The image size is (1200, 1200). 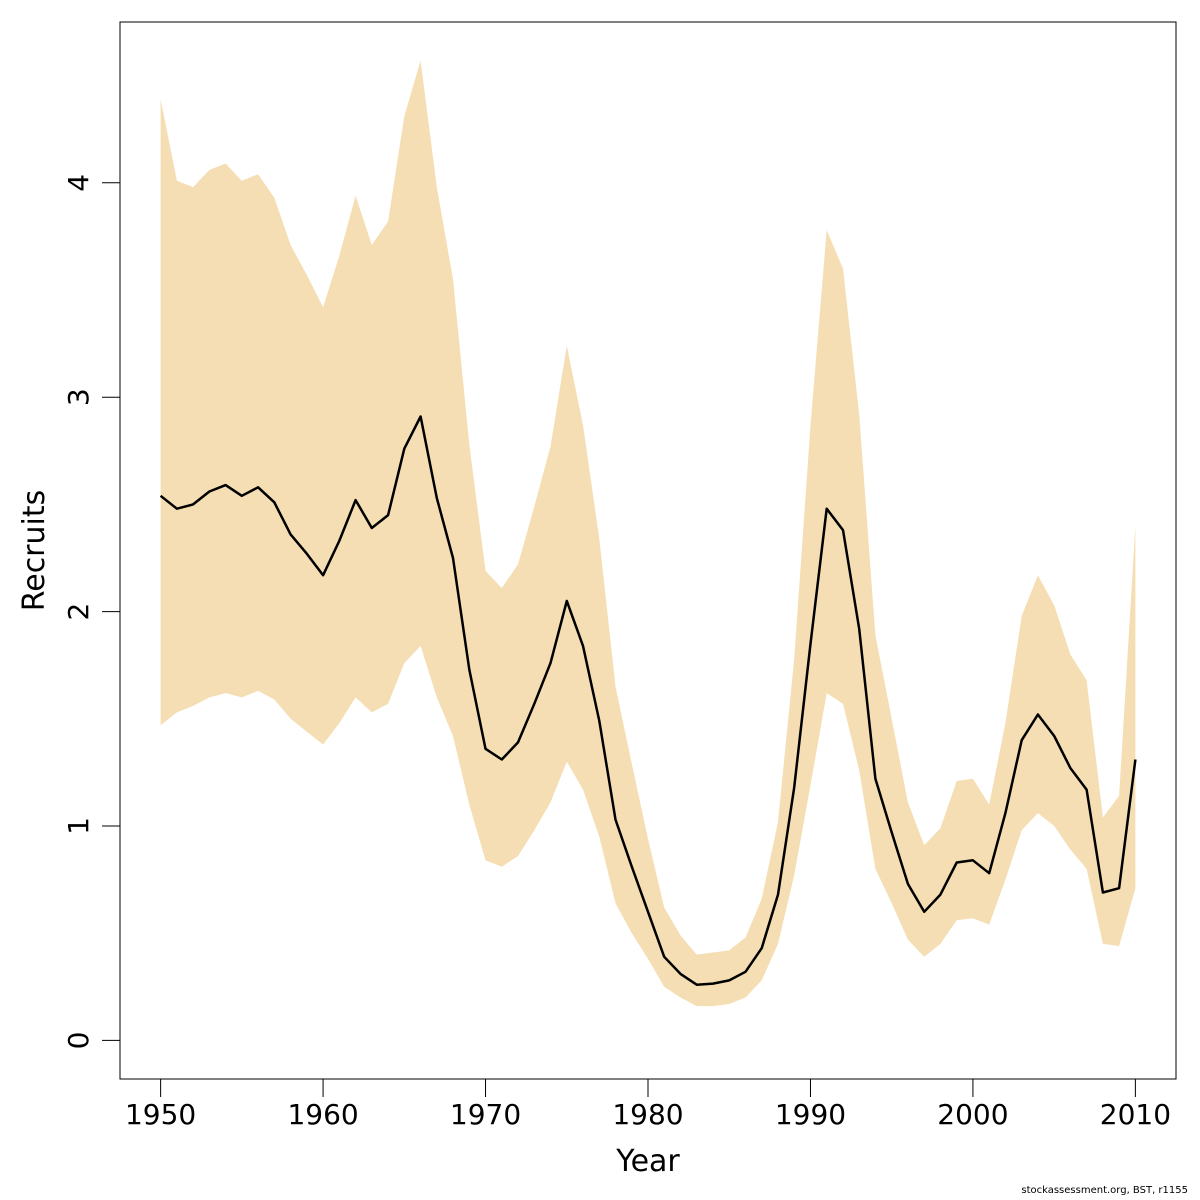 I want to click on x-tick-label: 1990, so click(x=810, y=1114).